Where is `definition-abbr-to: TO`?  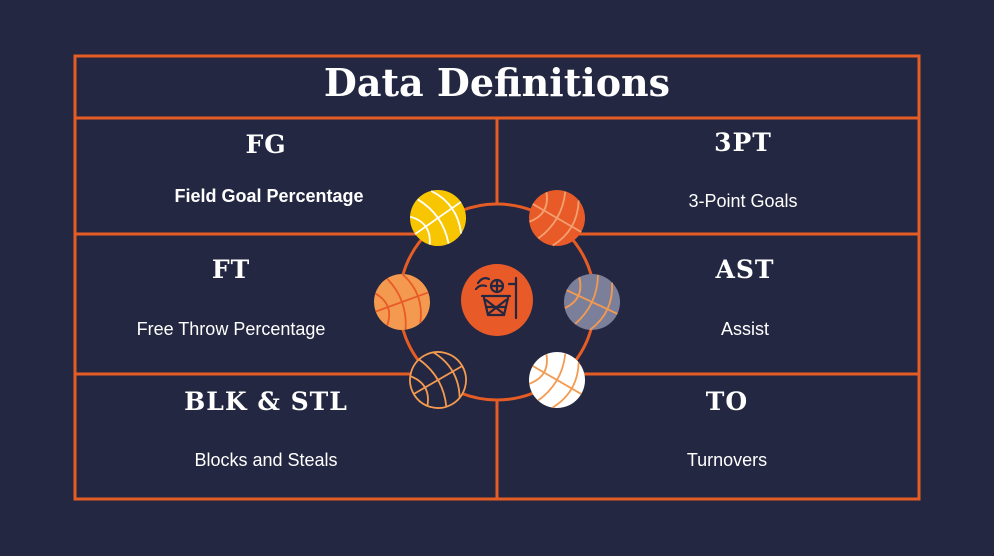 definition-abbr-to: TO is located at coordinates (727, 401).